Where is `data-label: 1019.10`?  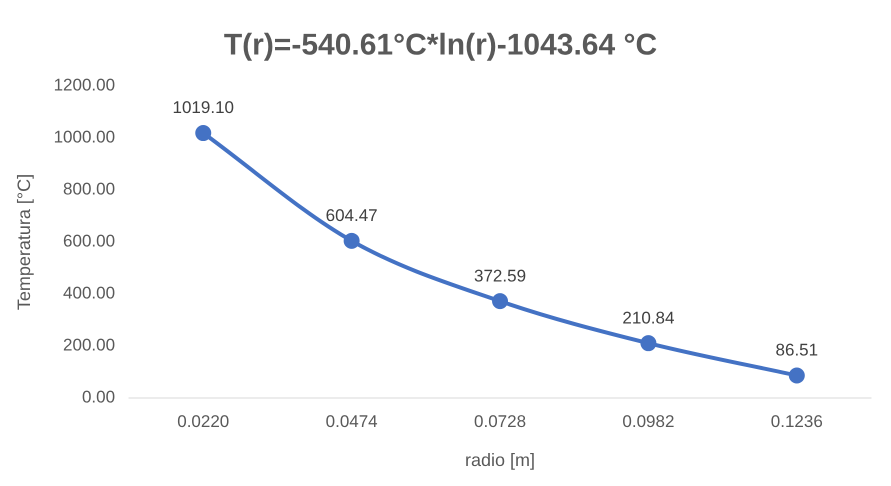 data-label: 1019.10 is located at coordinates (203, 108).